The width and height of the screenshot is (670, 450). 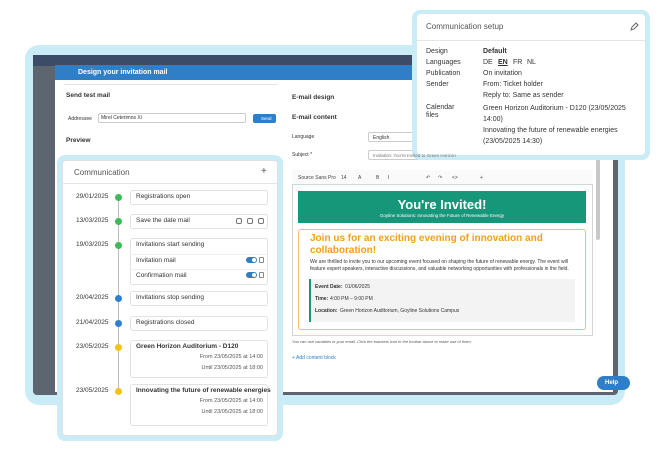 I want to click on item-title: Invitations stop sending, so click(x=170, y=297).